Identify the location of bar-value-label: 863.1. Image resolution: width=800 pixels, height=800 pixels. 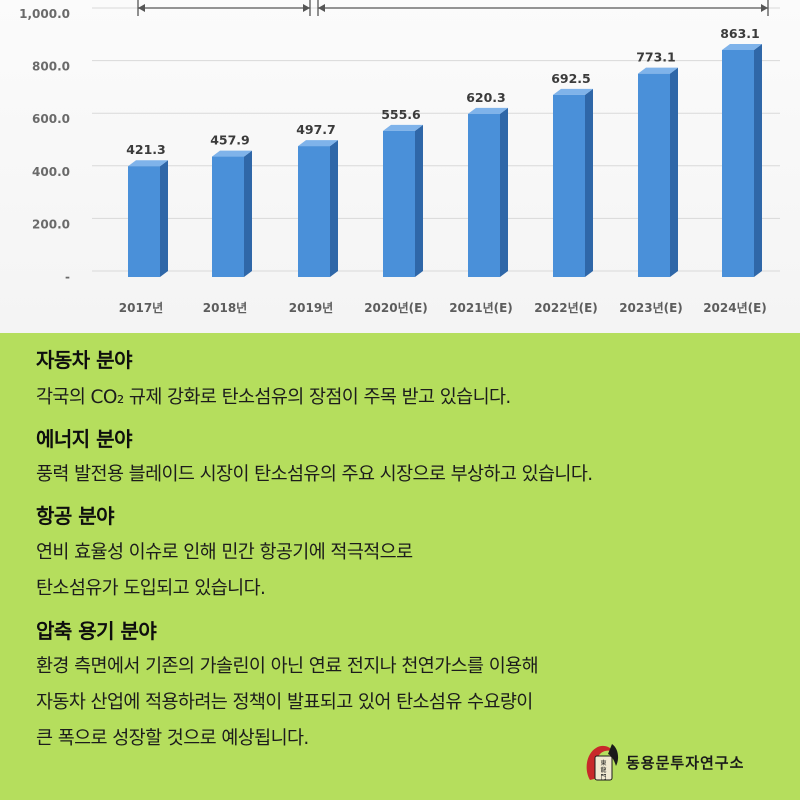
(740, 33).